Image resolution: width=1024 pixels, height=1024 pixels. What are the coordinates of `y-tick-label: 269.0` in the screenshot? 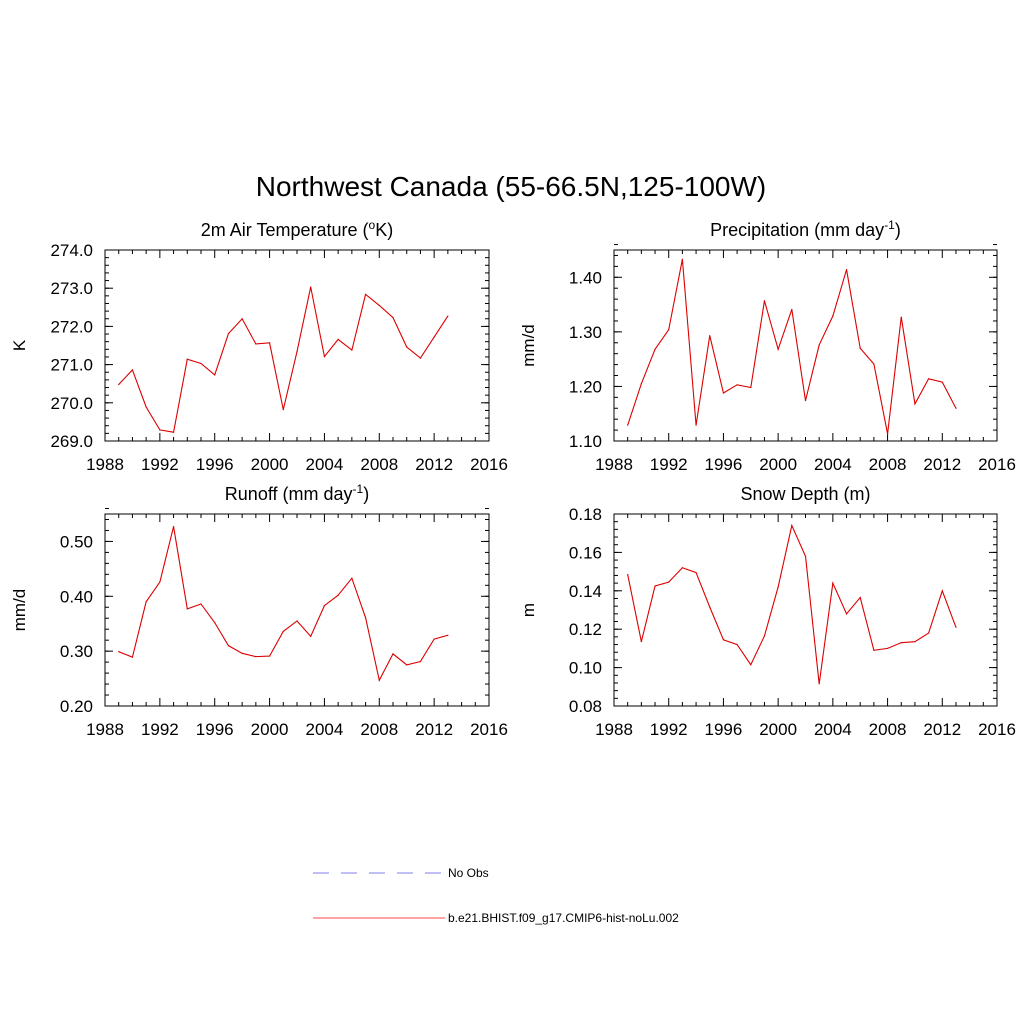 It's located at (71, 441).